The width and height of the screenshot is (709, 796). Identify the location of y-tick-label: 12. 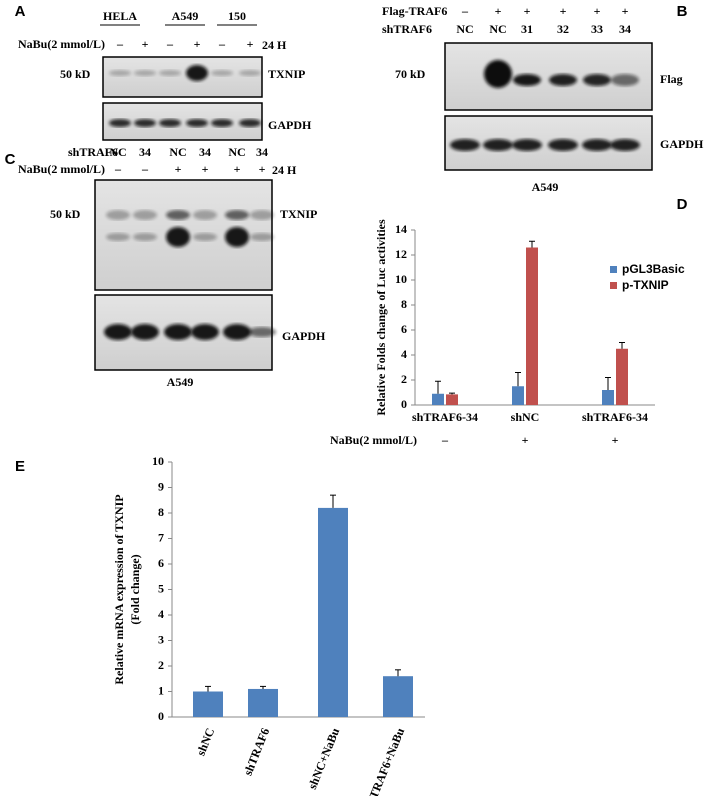
(401, 254).